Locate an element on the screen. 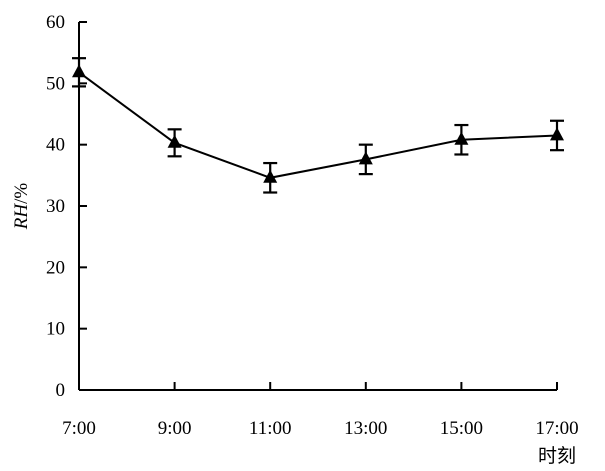 The width and height of the screenshot is (605, 471). x-axis-ticks: 7:00 9:00 11:00 13:00 15:00 17:00 is located at coordinates (320, 410).